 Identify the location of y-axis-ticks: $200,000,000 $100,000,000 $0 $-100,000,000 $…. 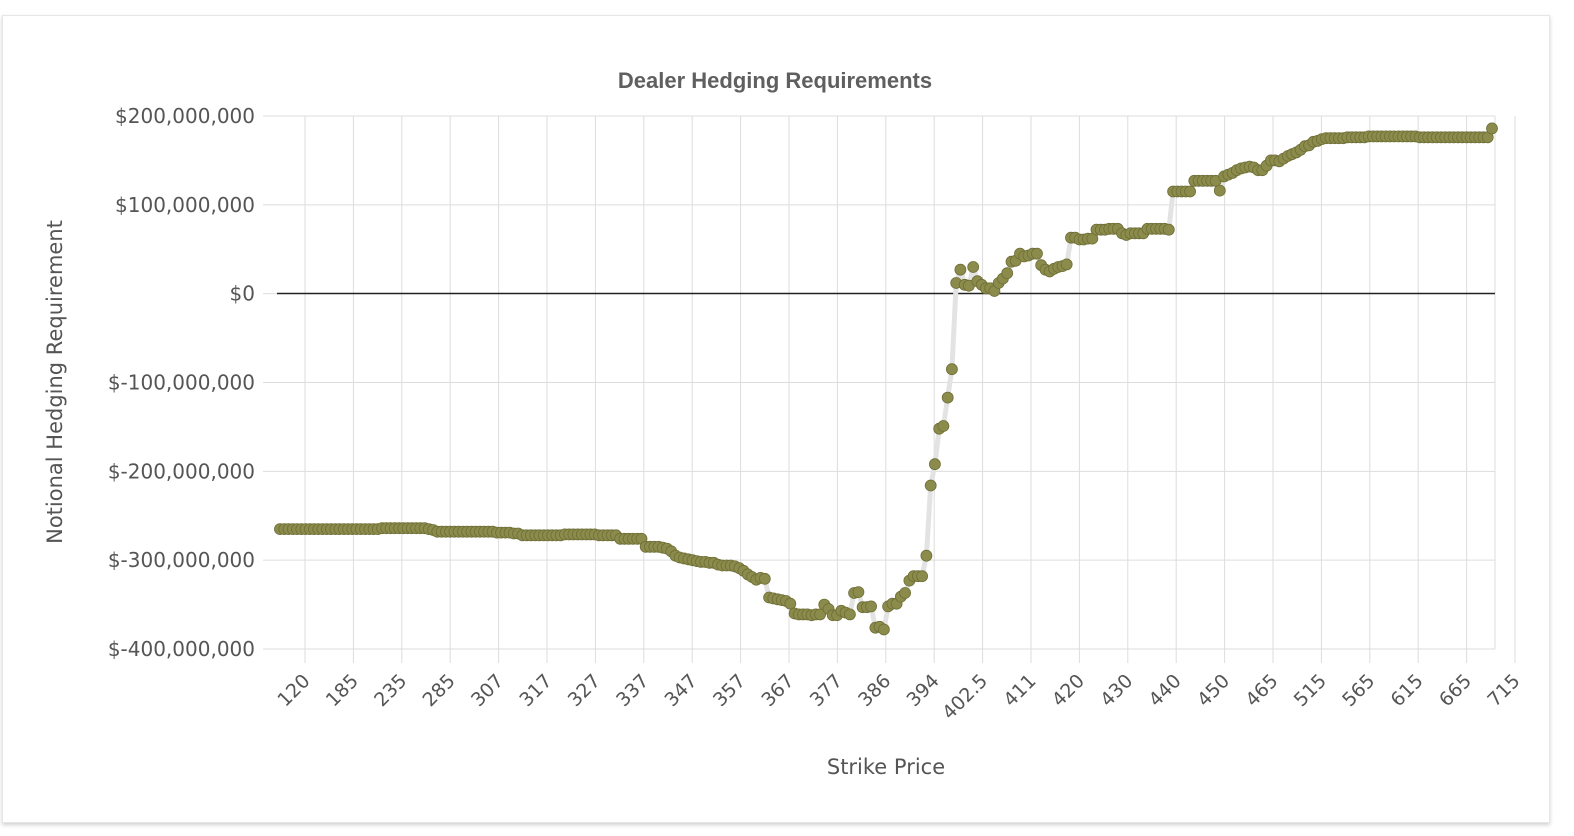
(181, 382).